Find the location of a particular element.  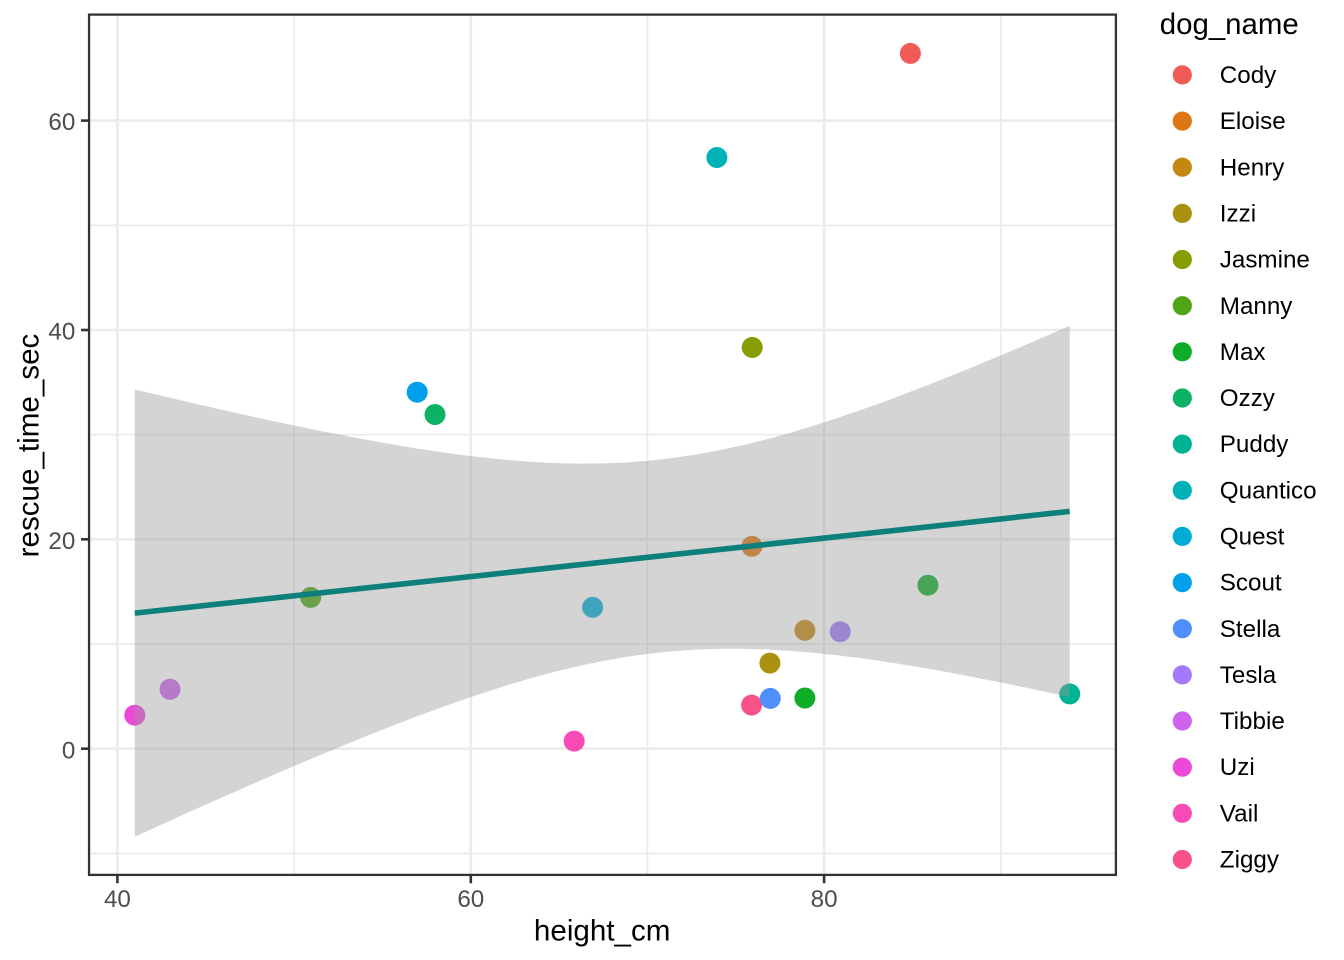

svg-text: Izzi is located at coordinates (1238, 213).